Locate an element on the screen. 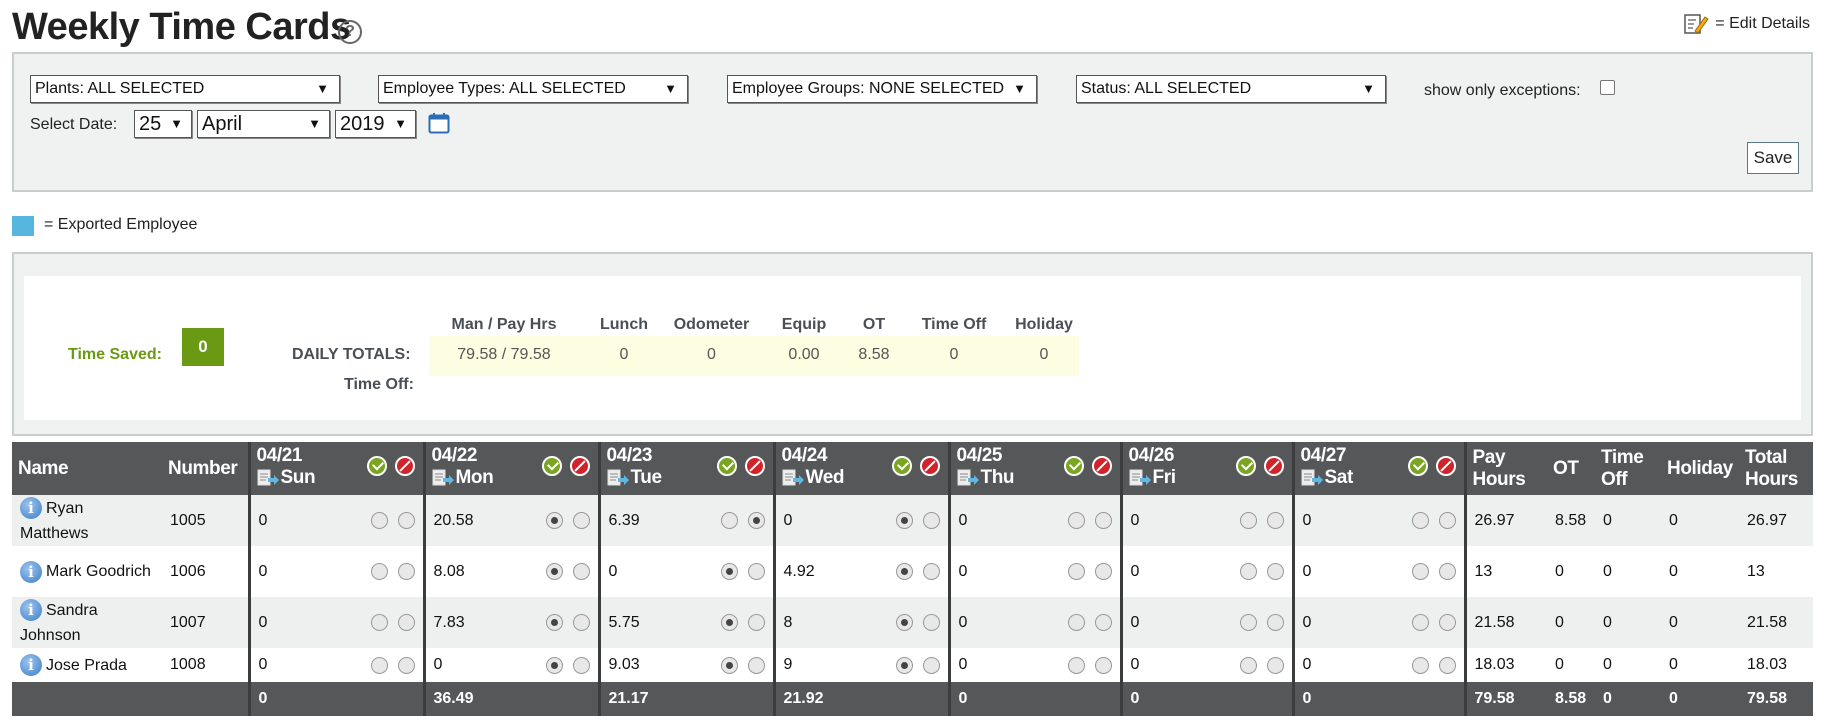 This screenshot has width=1826, height=723. employee-types-select: Employee Types: ALL SELECTED ▼ is located at coordinates (533, 89).